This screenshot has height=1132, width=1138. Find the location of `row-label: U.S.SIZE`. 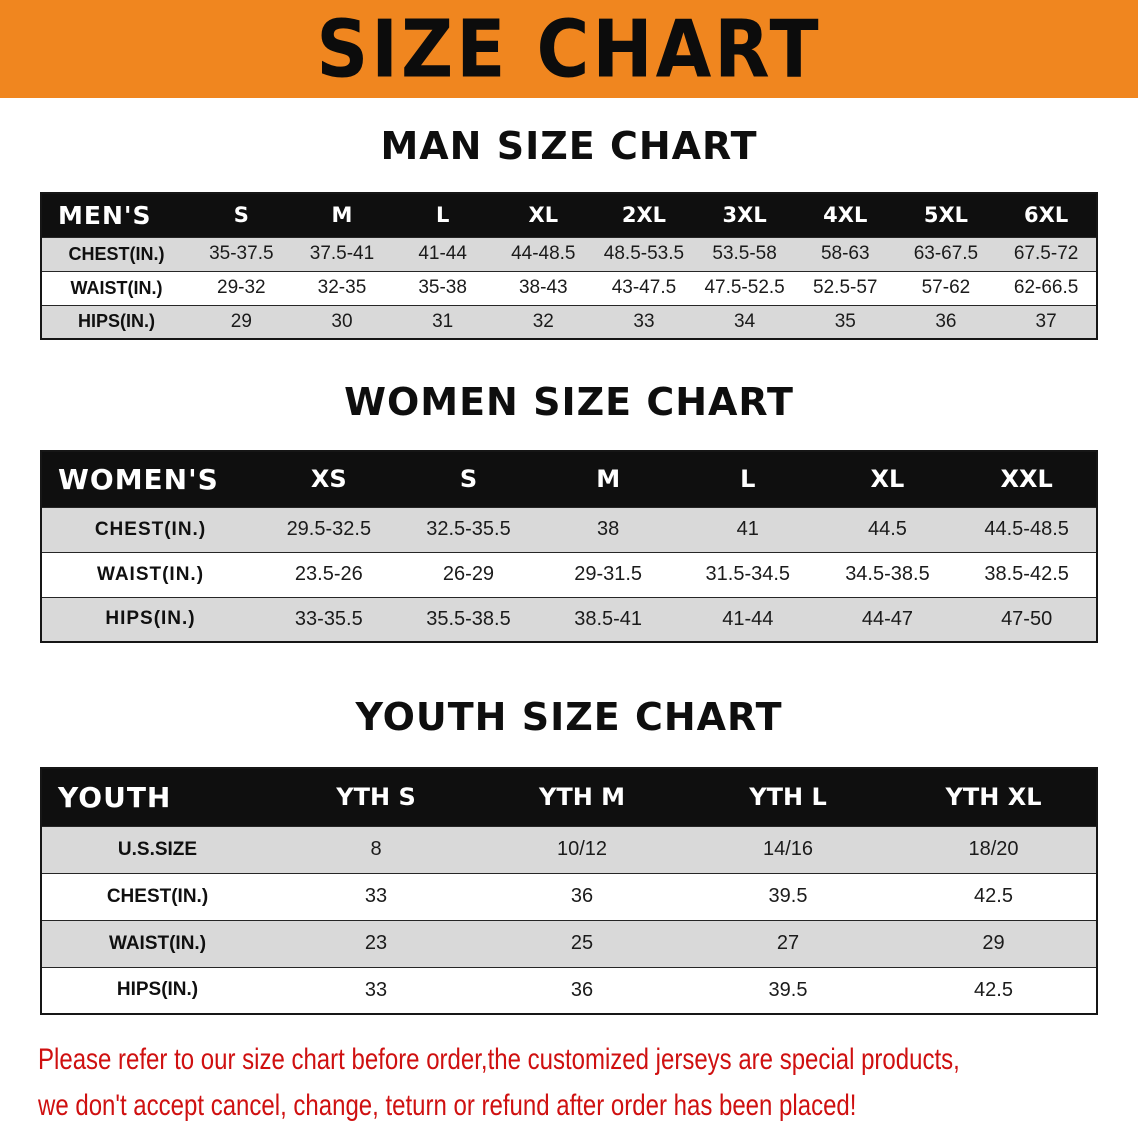

row-label: U.S.SIZE is located at coordinates (157, 849).